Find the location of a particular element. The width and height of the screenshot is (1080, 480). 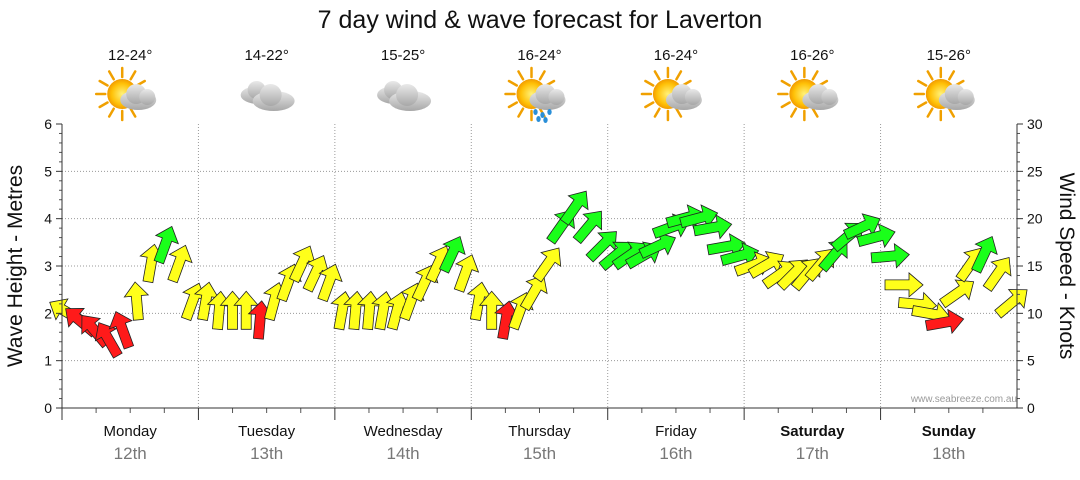

left-axis-tick-label: 3 is located at coordinates (48, 266).